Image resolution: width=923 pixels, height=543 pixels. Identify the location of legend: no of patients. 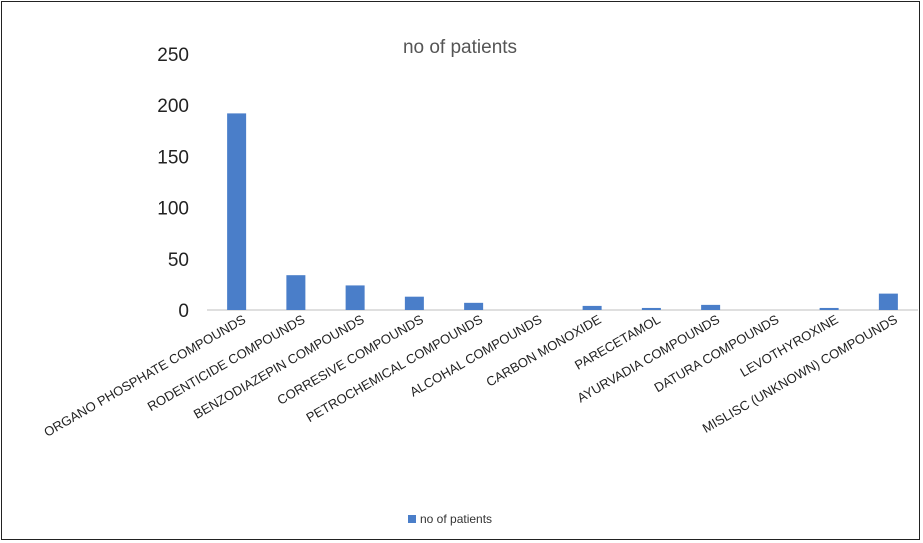
(450, 519).